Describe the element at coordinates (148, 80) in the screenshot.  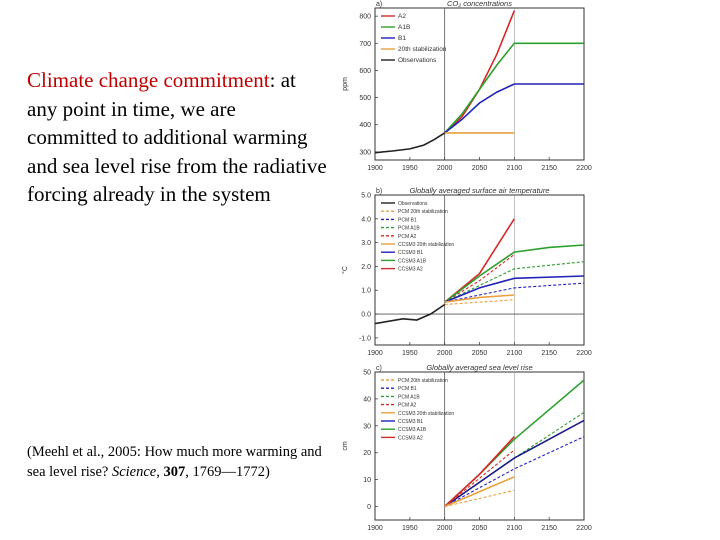
I see `heading-highlight: Climate change commitment` at that location.